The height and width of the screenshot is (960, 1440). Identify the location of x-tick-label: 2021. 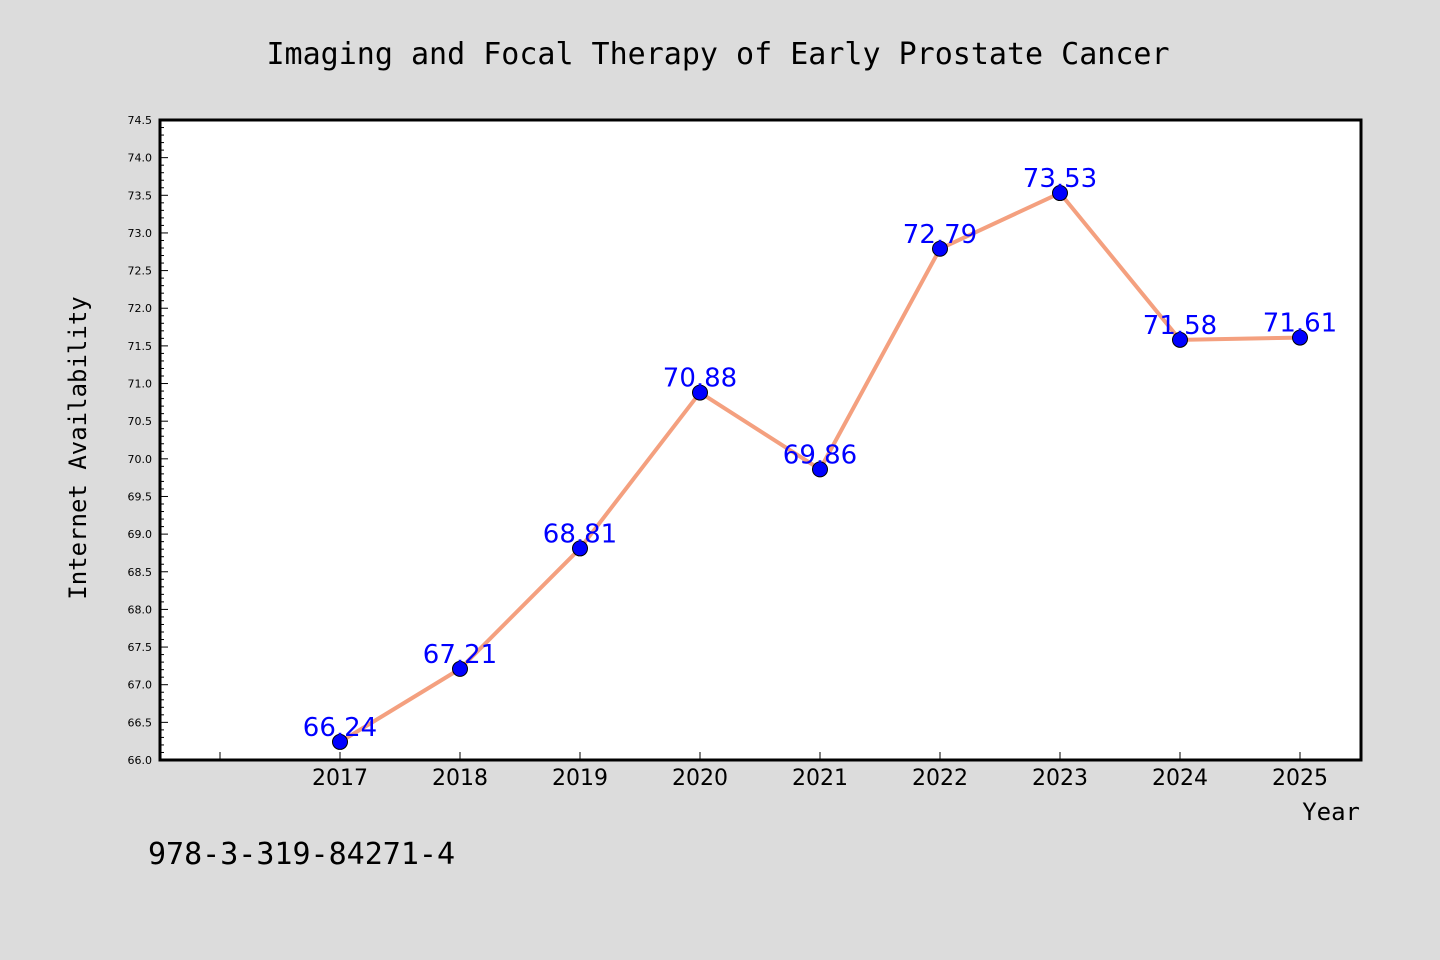
(820, 778).